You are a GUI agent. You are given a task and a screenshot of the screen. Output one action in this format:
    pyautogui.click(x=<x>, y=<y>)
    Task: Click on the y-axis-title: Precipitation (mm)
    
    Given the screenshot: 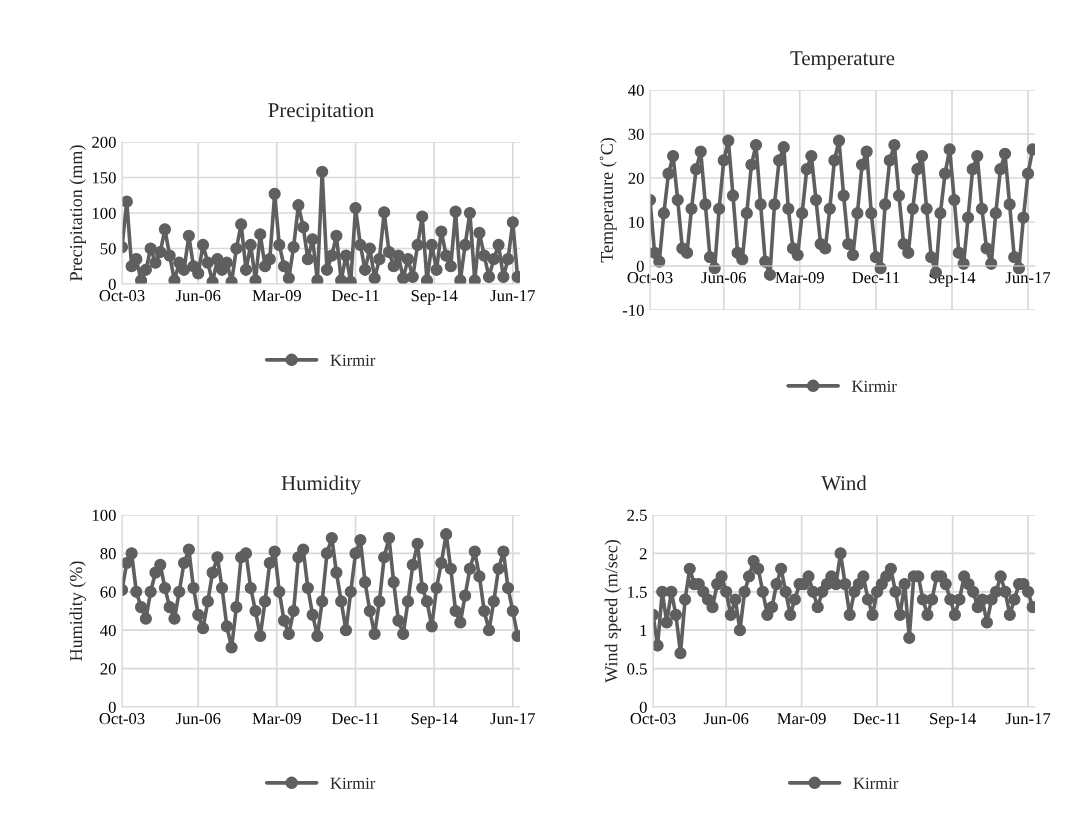 What is the action you would take?
    pyautogui.click(x=77, y=213)
    